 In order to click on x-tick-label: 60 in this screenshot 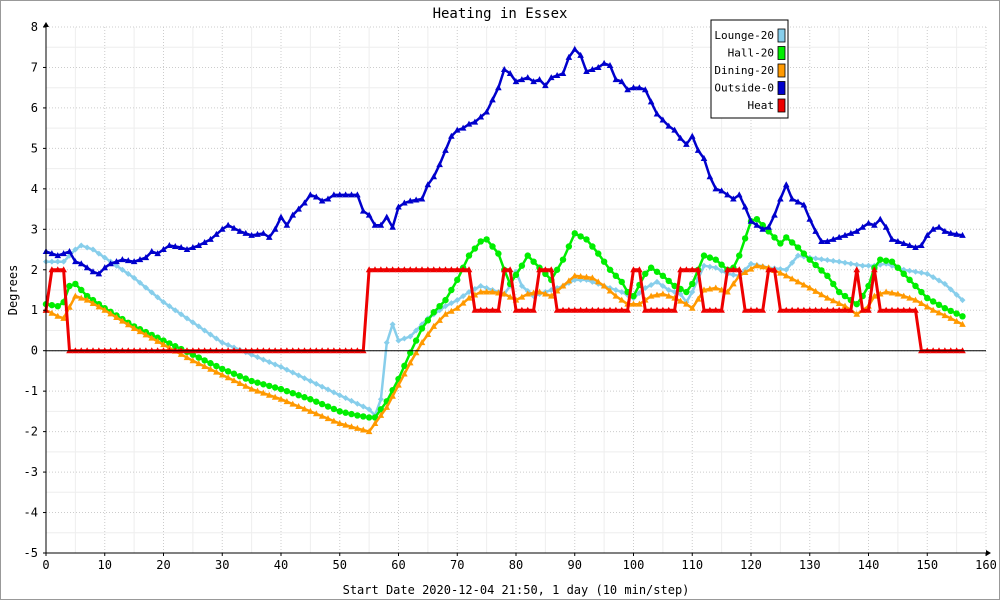, I will do `click(398, 565)`.